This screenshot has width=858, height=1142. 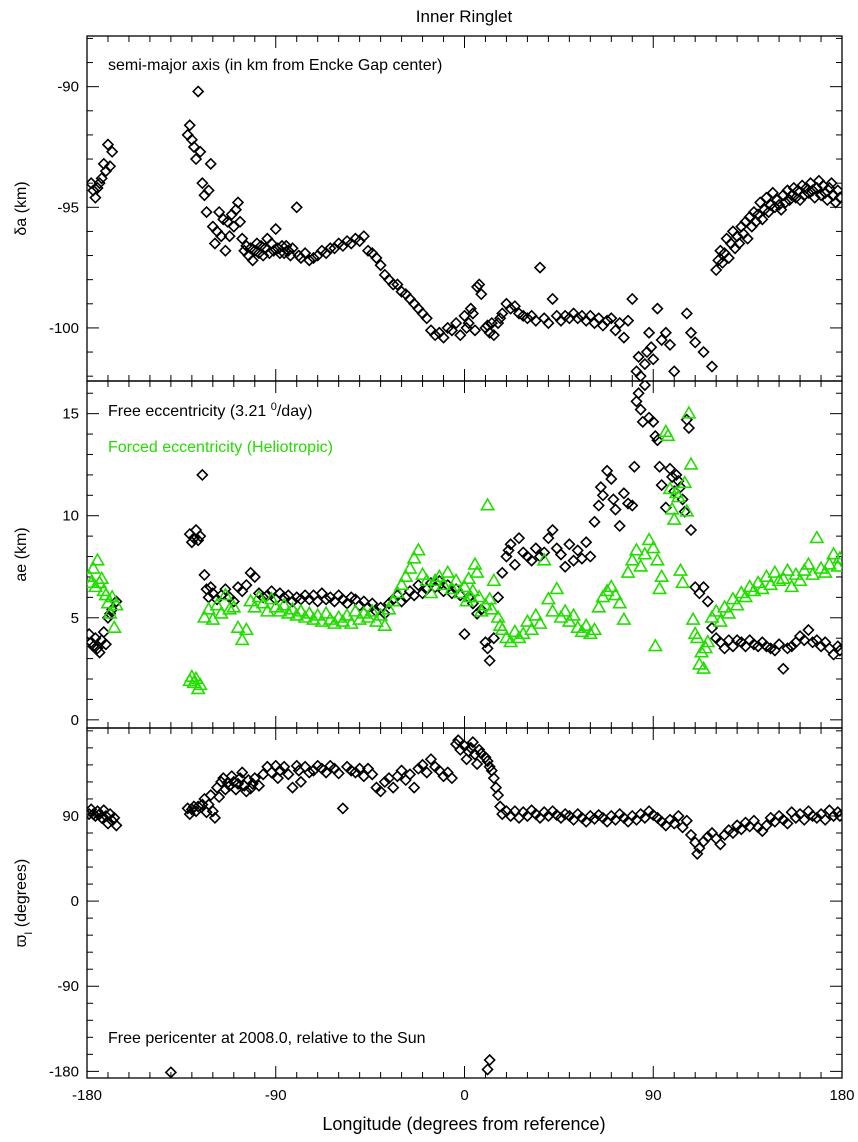 What do you see at coordinates (64, 1071) in the screenshot?
I see `y-tick-label: -180` at bounding box center [64, 1071].